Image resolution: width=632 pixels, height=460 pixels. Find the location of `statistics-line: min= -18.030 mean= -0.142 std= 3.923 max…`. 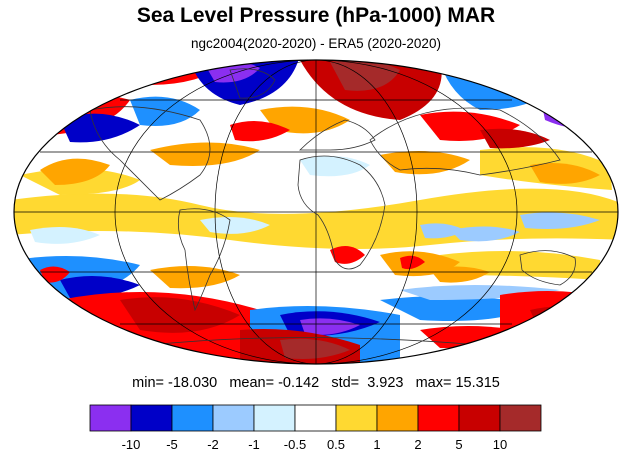

statistics-line: min= -18.030 mean= -0.142 std= 3.923 max… is located at coordinates (316, 383).